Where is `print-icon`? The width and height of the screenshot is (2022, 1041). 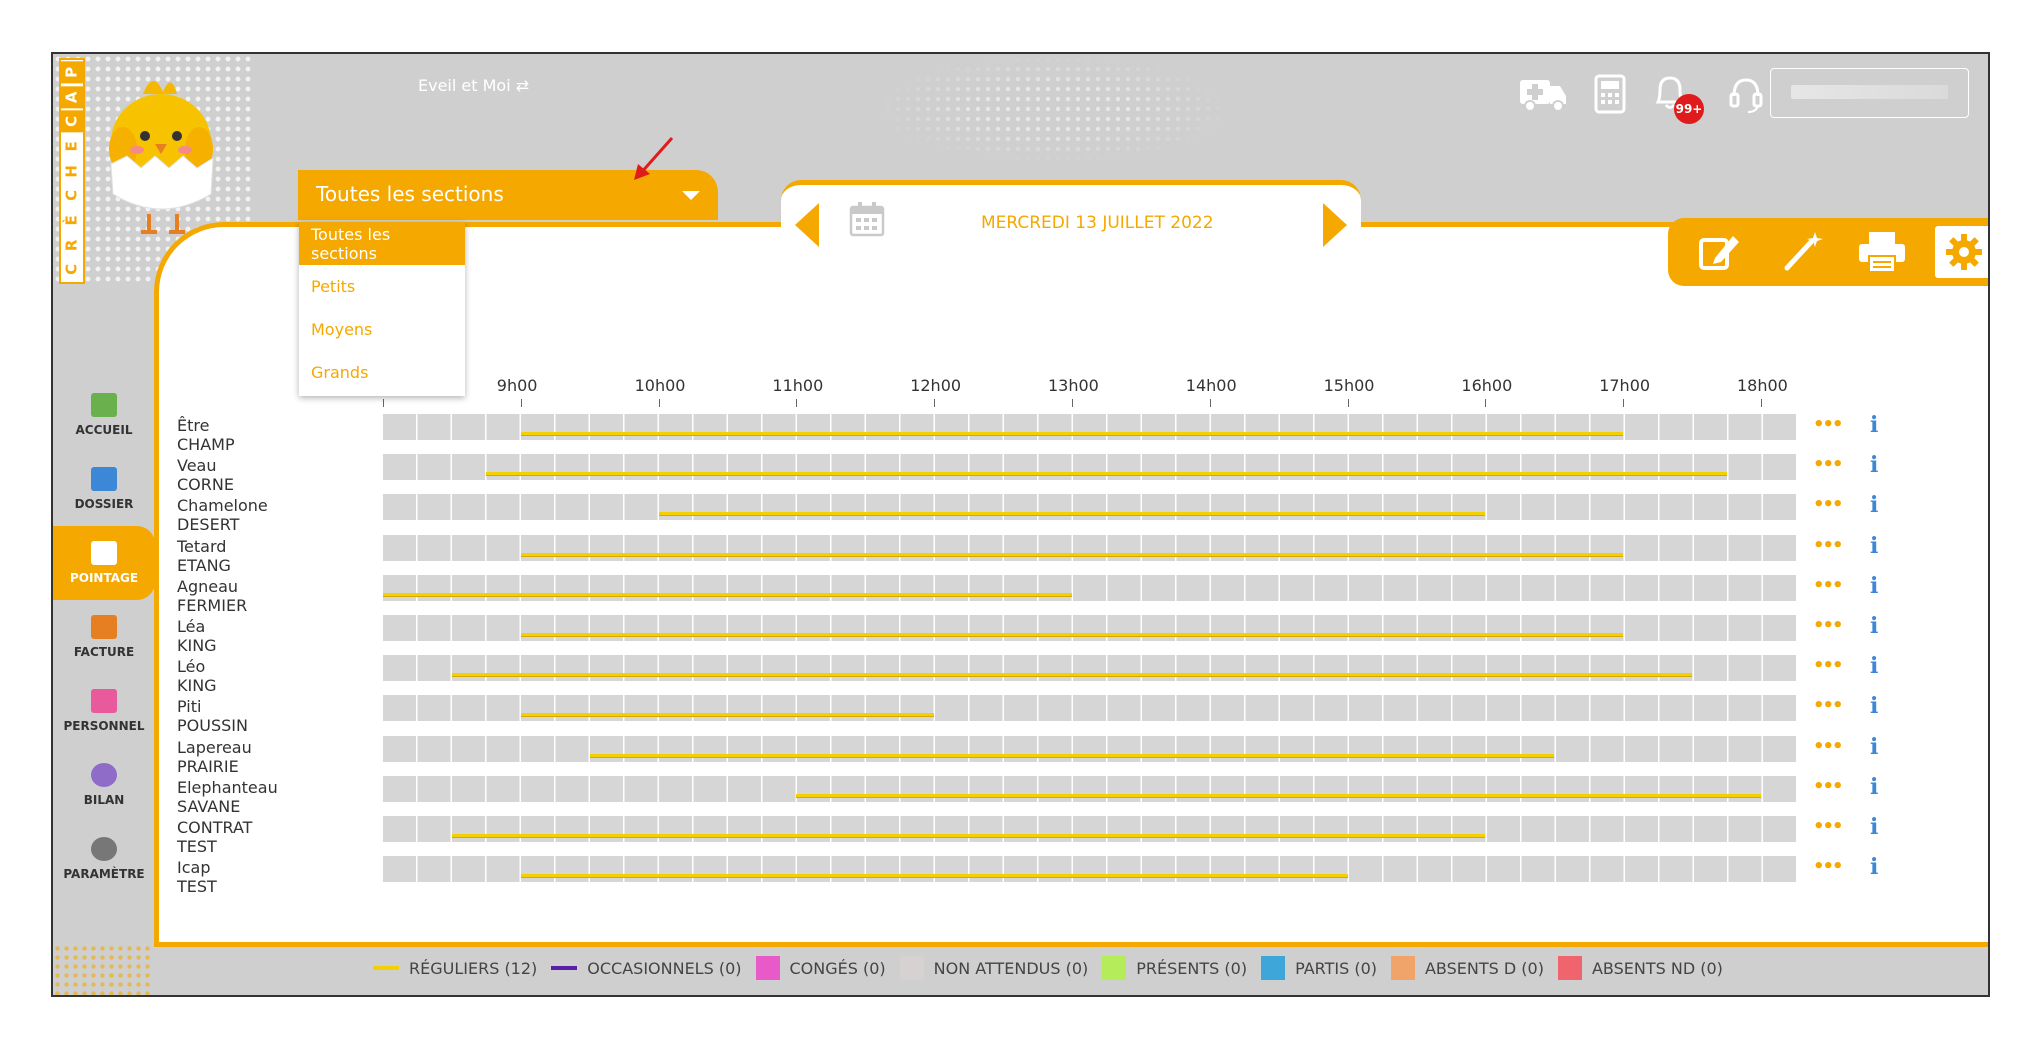 print-icon is located at coordinates (1882, 252).